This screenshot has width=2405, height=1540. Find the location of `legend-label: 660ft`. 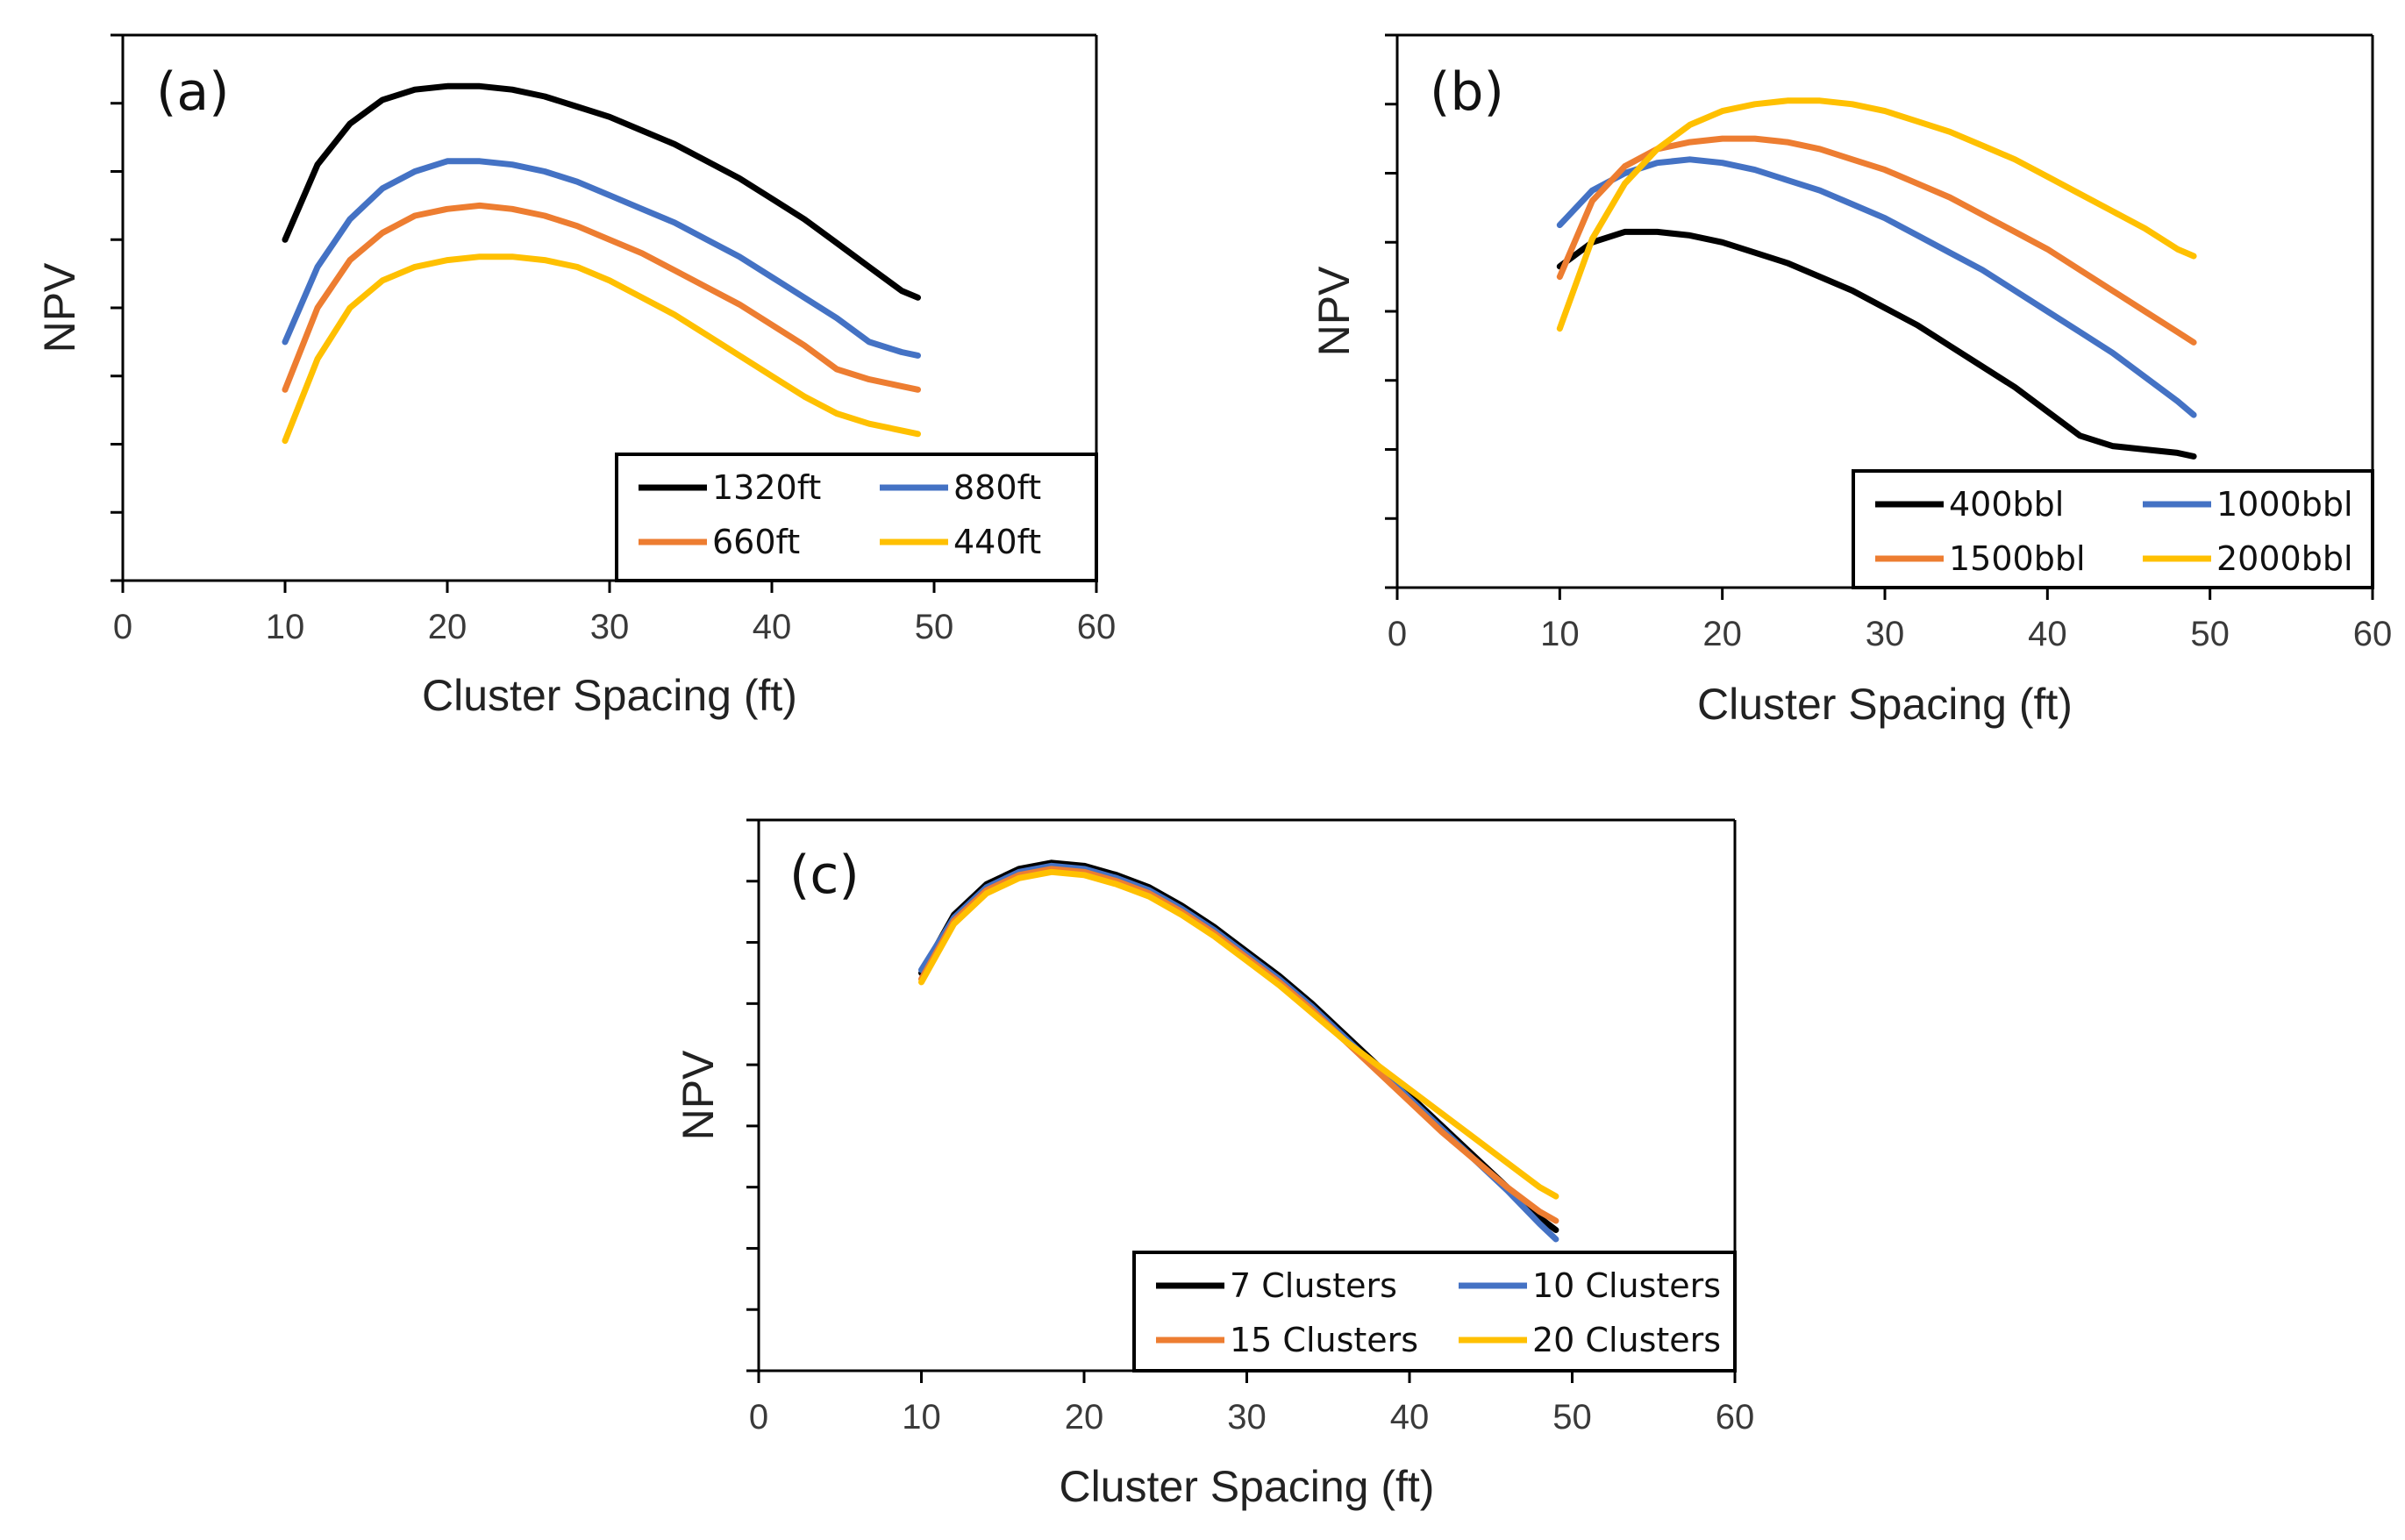

legend-label: 660ft is located at coordinates (756, 542).